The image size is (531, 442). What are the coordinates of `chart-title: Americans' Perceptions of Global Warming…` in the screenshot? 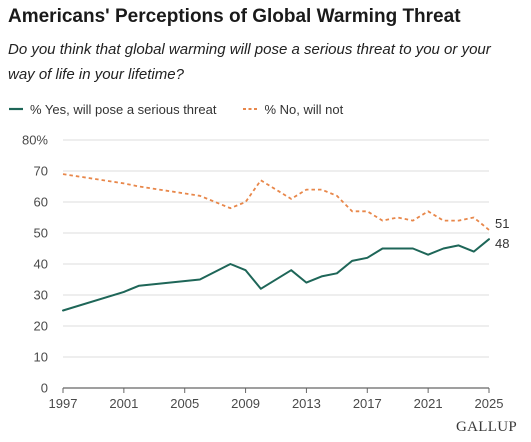 It's located at (234, 16).